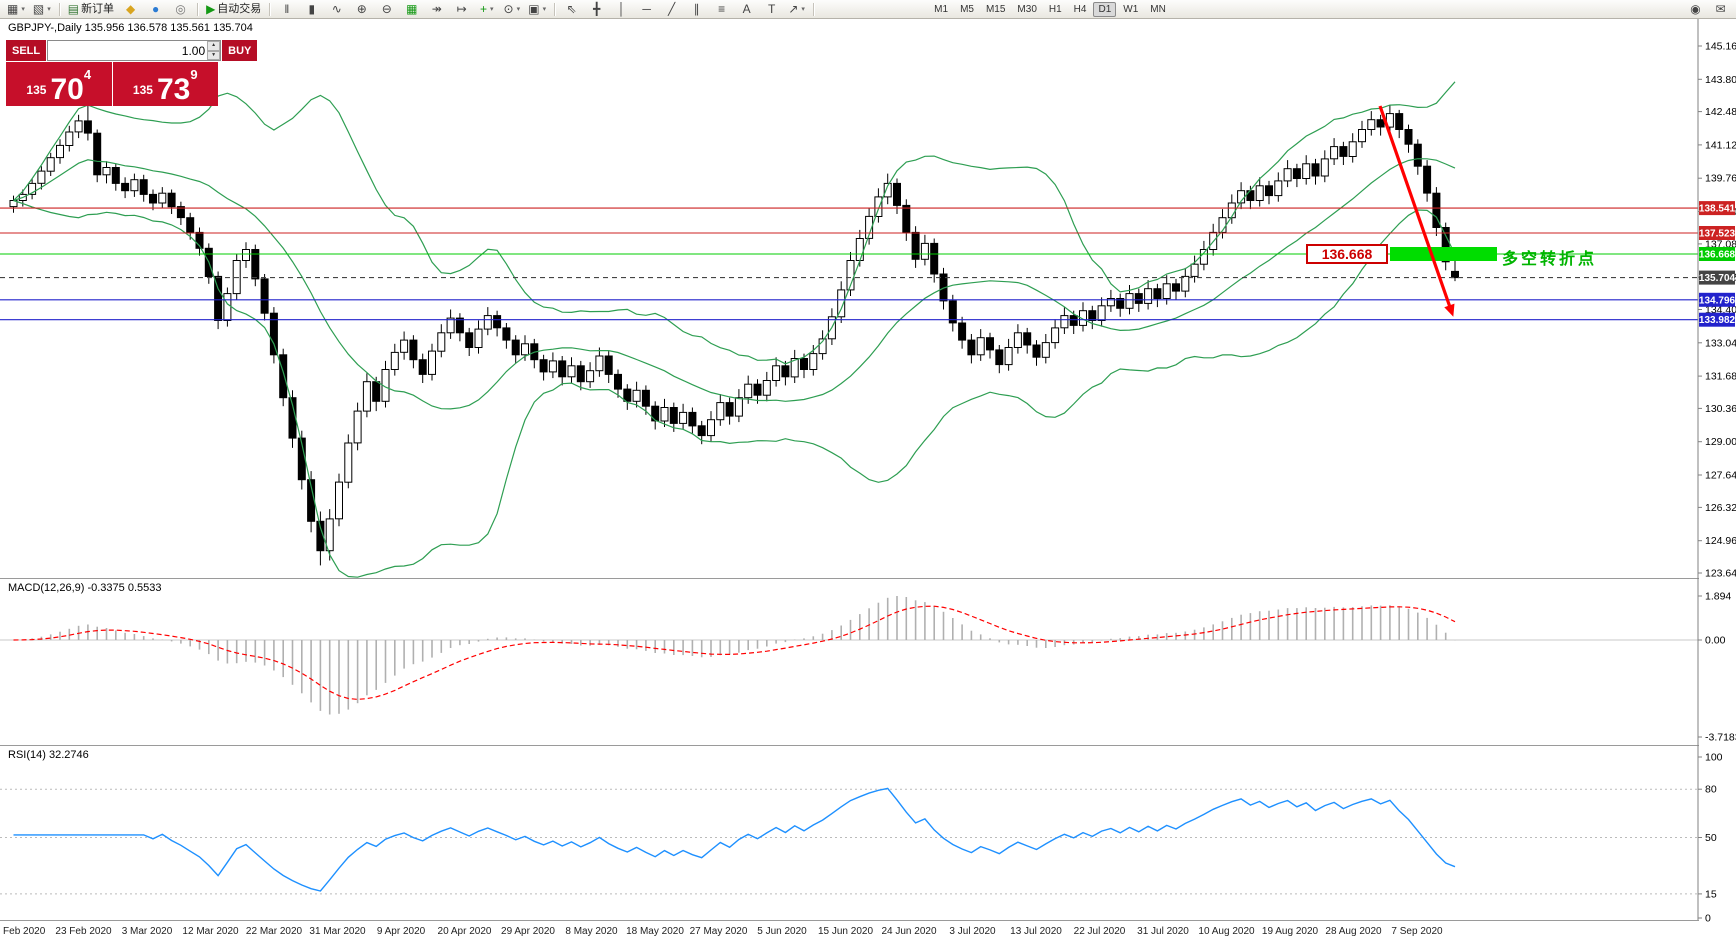 This screenshot has height=941, width=1736. I want to click on indicators-icon: + ▾, so click(486, 9).